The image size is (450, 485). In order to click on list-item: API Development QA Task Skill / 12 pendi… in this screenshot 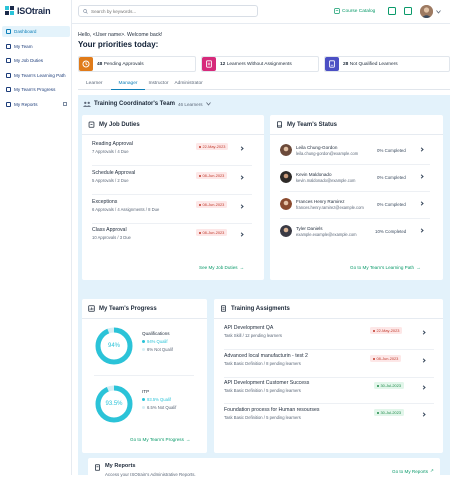, I will do `click(329, 335)`.